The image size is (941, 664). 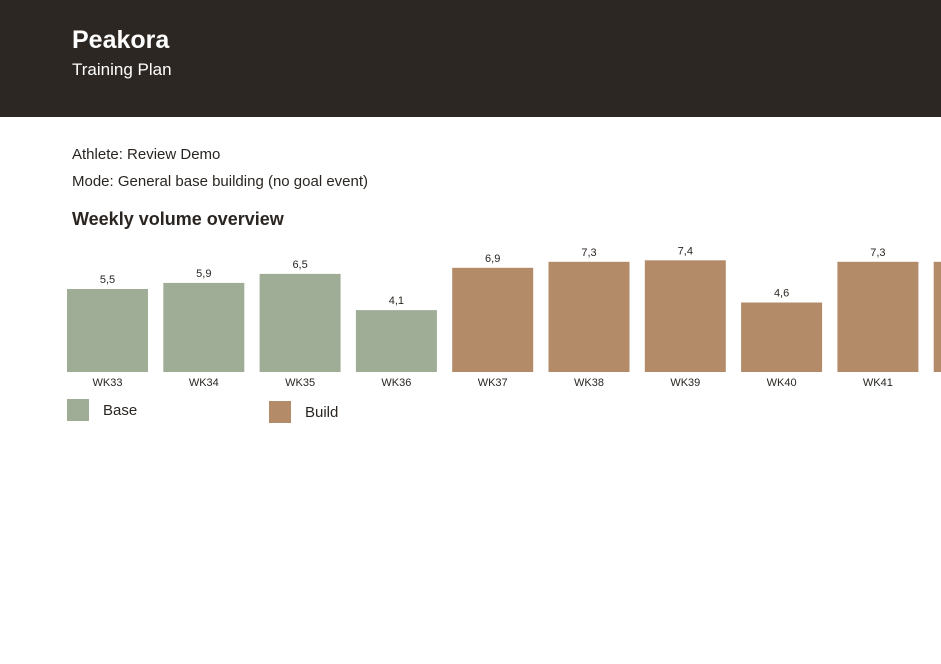 What do you see at coordinates (937, 316) in the screenshot?
I see `bar-wk42` at bounding box center [937, 316].